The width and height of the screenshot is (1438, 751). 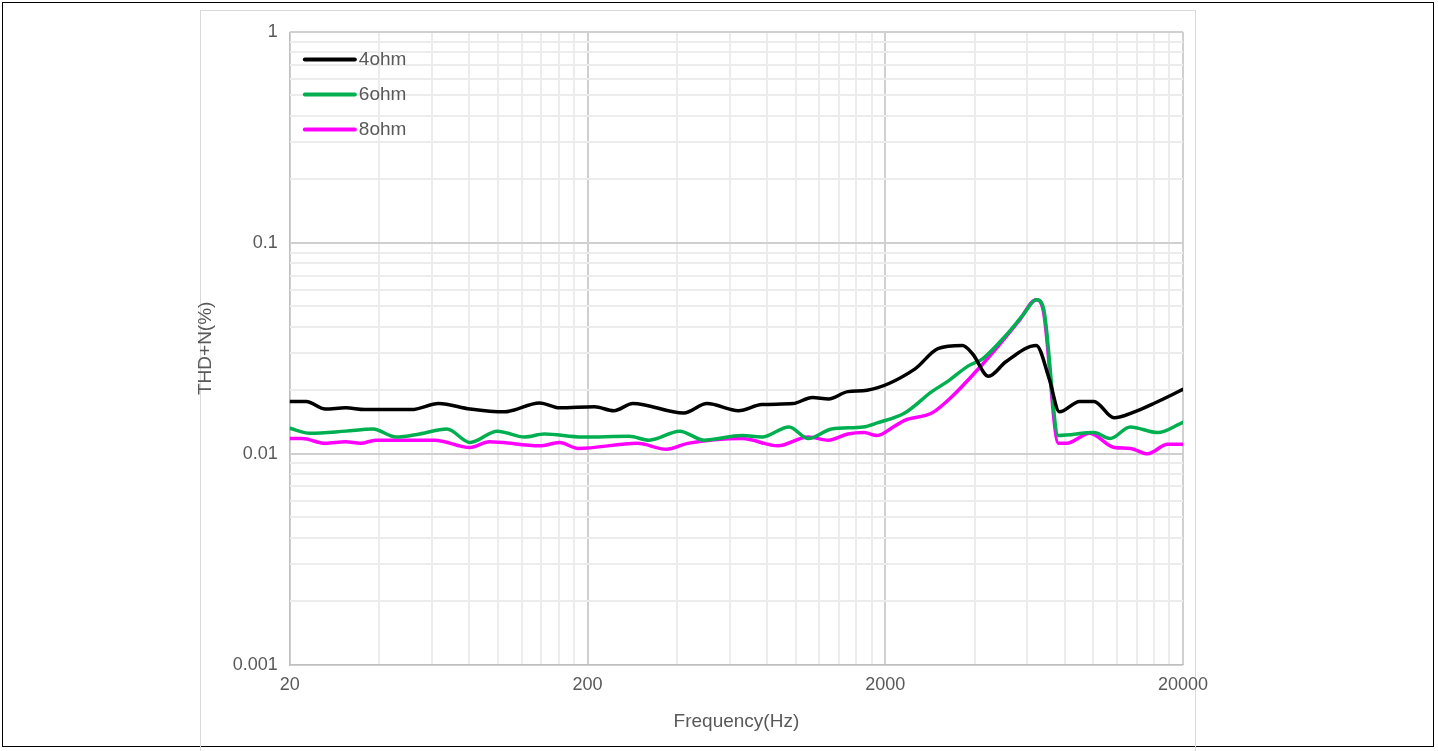 I want to click on x-axis-title: Frequency(Hz), so click(x=736, y=720).